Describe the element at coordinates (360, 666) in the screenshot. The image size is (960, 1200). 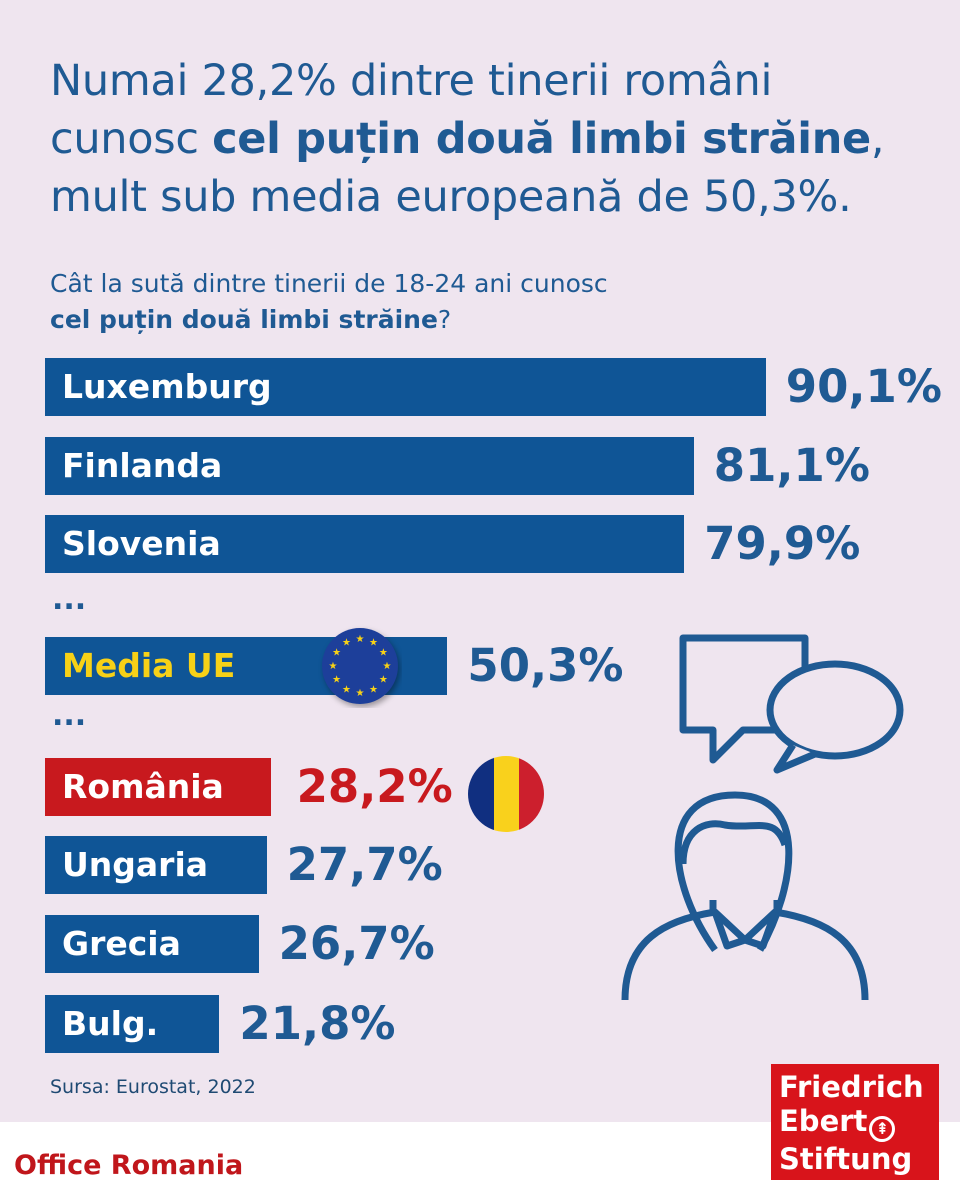
I see `eu-flag-icon: ★★★★★★★★★ ★ ★★` at that location.